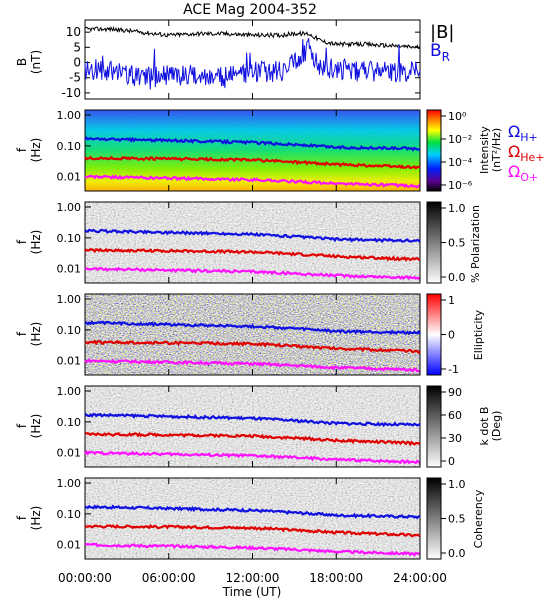  What do you see at coordinates (77, 63) in the screenshot?
I see `b-ytick-label: 0` at bounding box center [77, 63].